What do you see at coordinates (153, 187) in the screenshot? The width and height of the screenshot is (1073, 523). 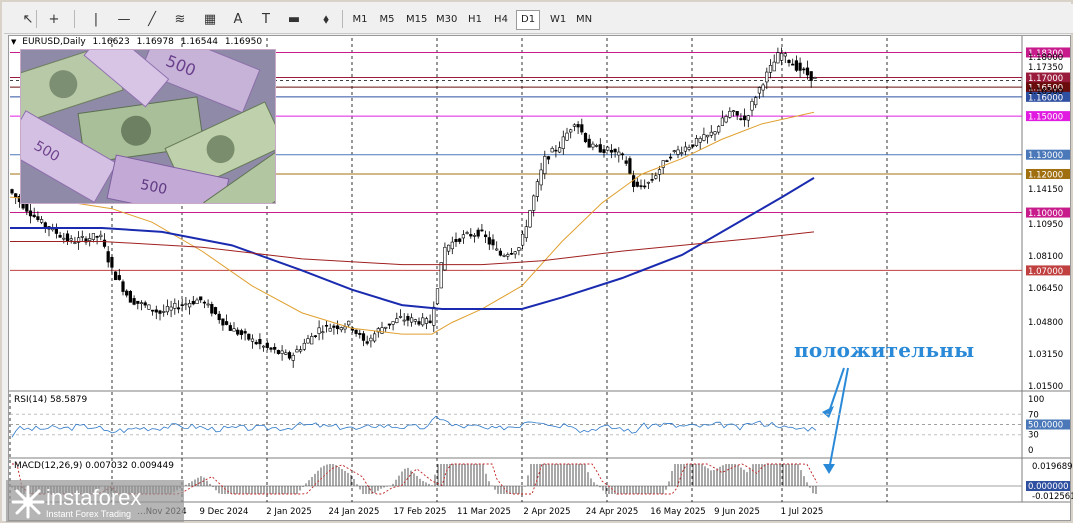 I see `svg-text: 500` at bounding box center [153, 187].